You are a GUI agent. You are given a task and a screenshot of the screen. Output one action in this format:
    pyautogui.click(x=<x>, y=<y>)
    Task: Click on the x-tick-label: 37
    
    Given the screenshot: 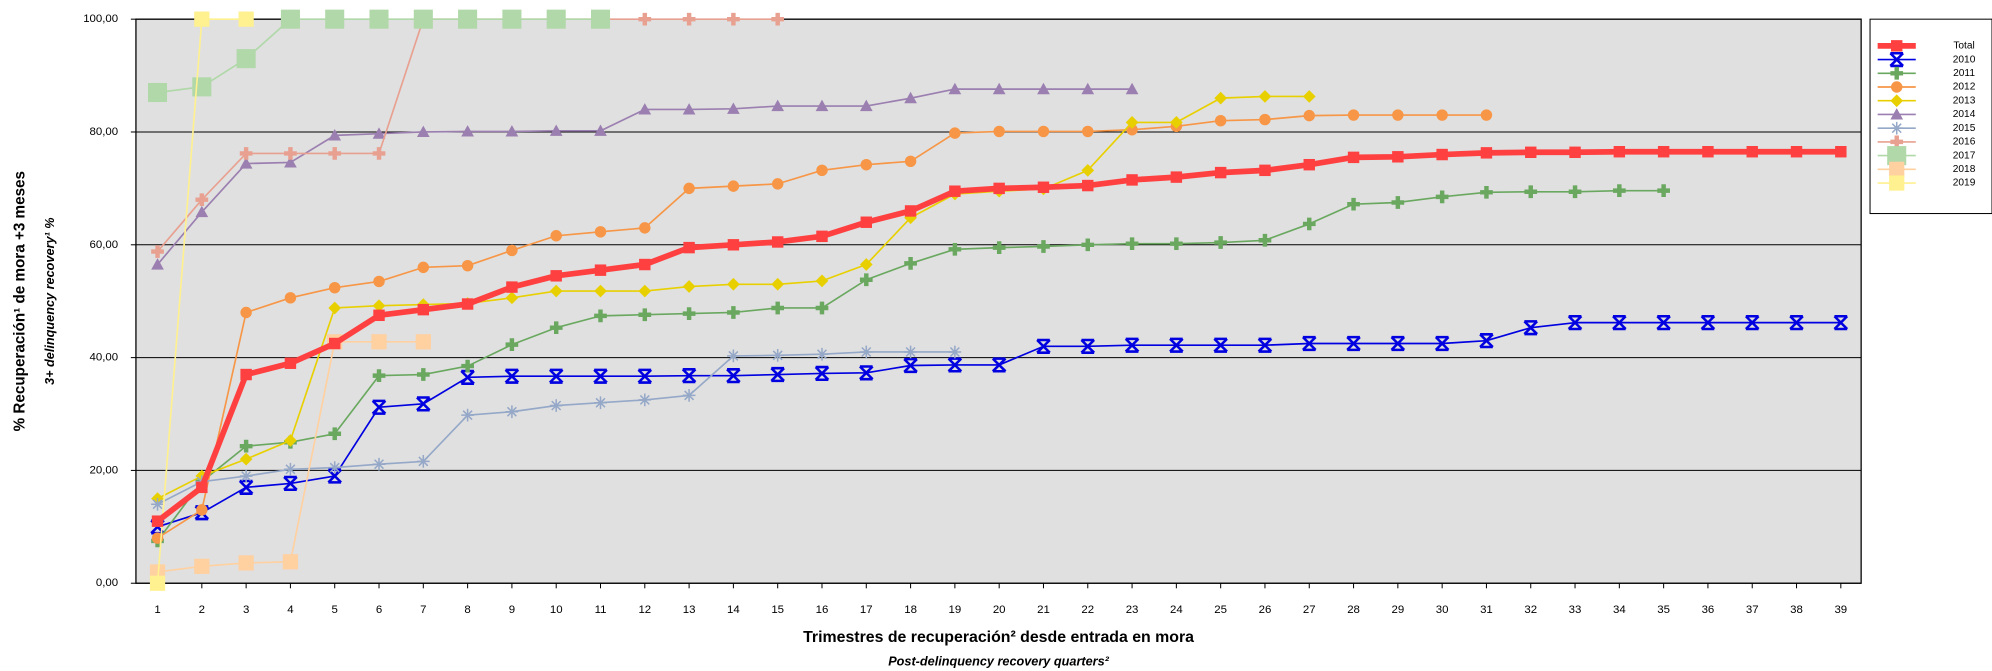 What is the action you would take?
    pyautogui.click(x=1752, y=610)
    